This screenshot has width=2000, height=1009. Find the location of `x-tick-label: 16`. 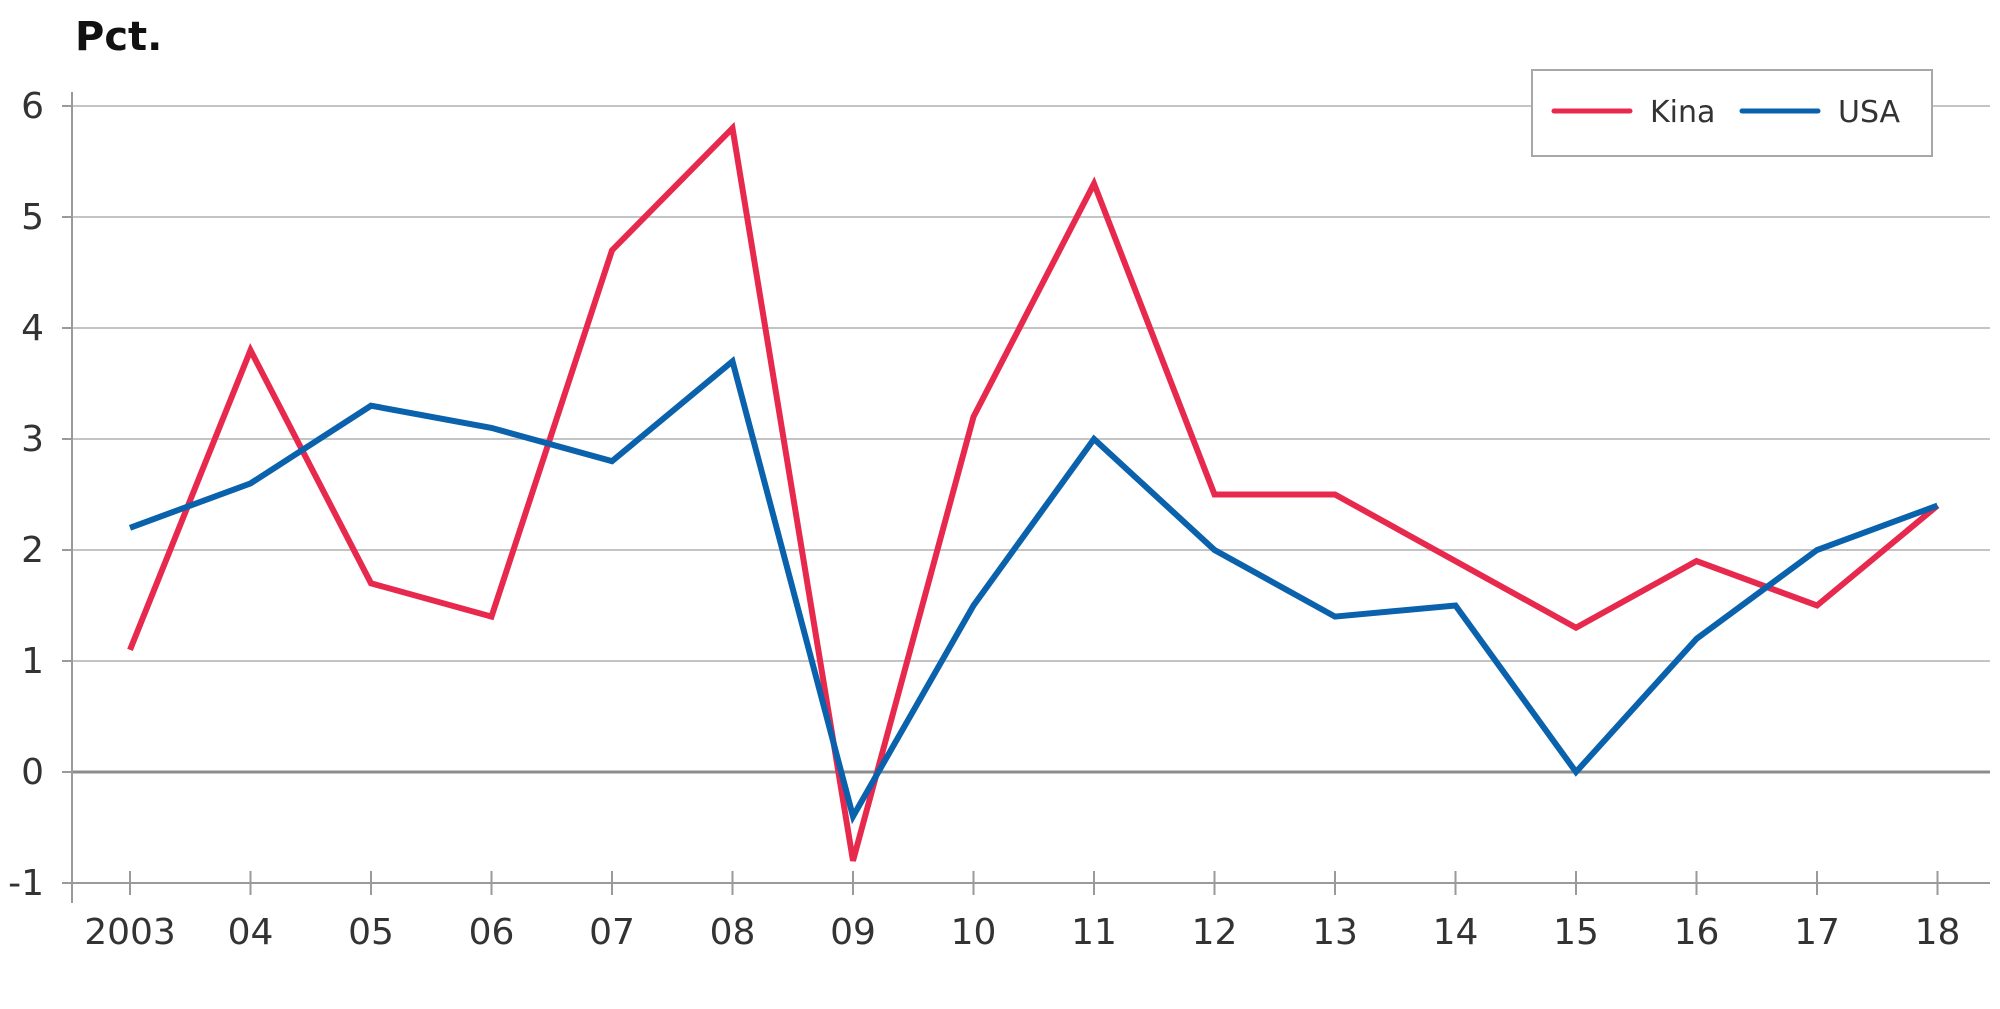

x-tick-label: 16 is located at coordinates (1697, 932).